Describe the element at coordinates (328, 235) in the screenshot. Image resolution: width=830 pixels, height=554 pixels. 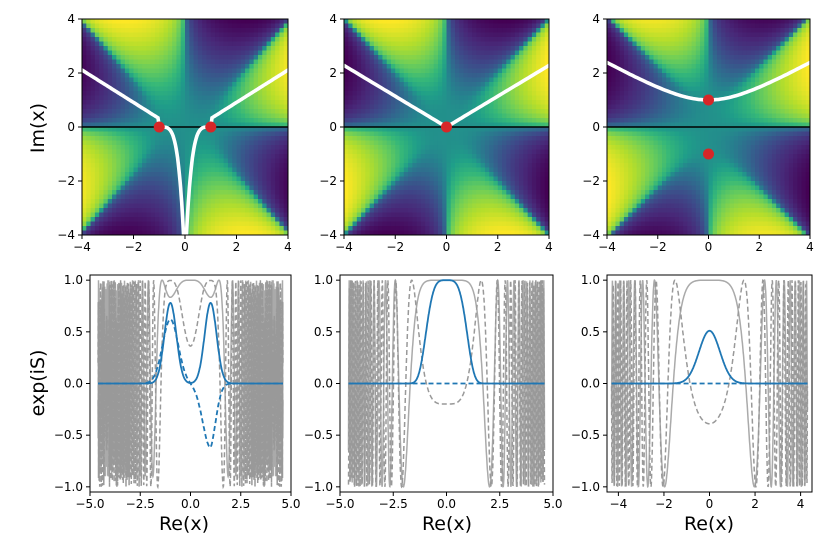
I see `y-tick-label: −4` at that location.